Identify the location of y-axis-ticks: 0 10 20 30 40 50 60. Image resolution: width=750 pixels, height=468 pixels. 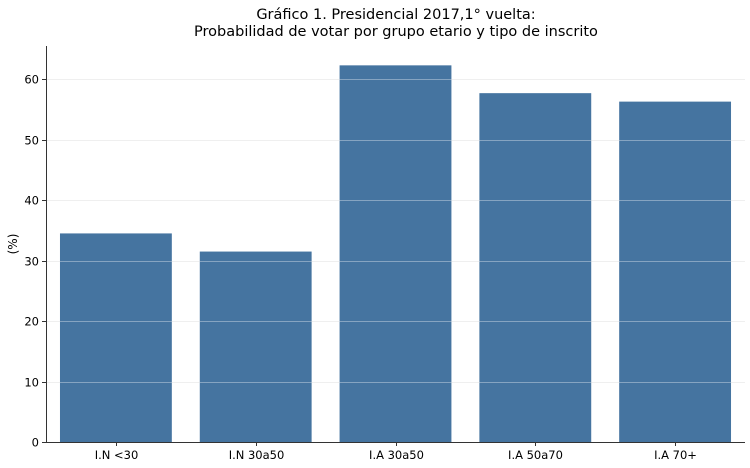
(35, 261).